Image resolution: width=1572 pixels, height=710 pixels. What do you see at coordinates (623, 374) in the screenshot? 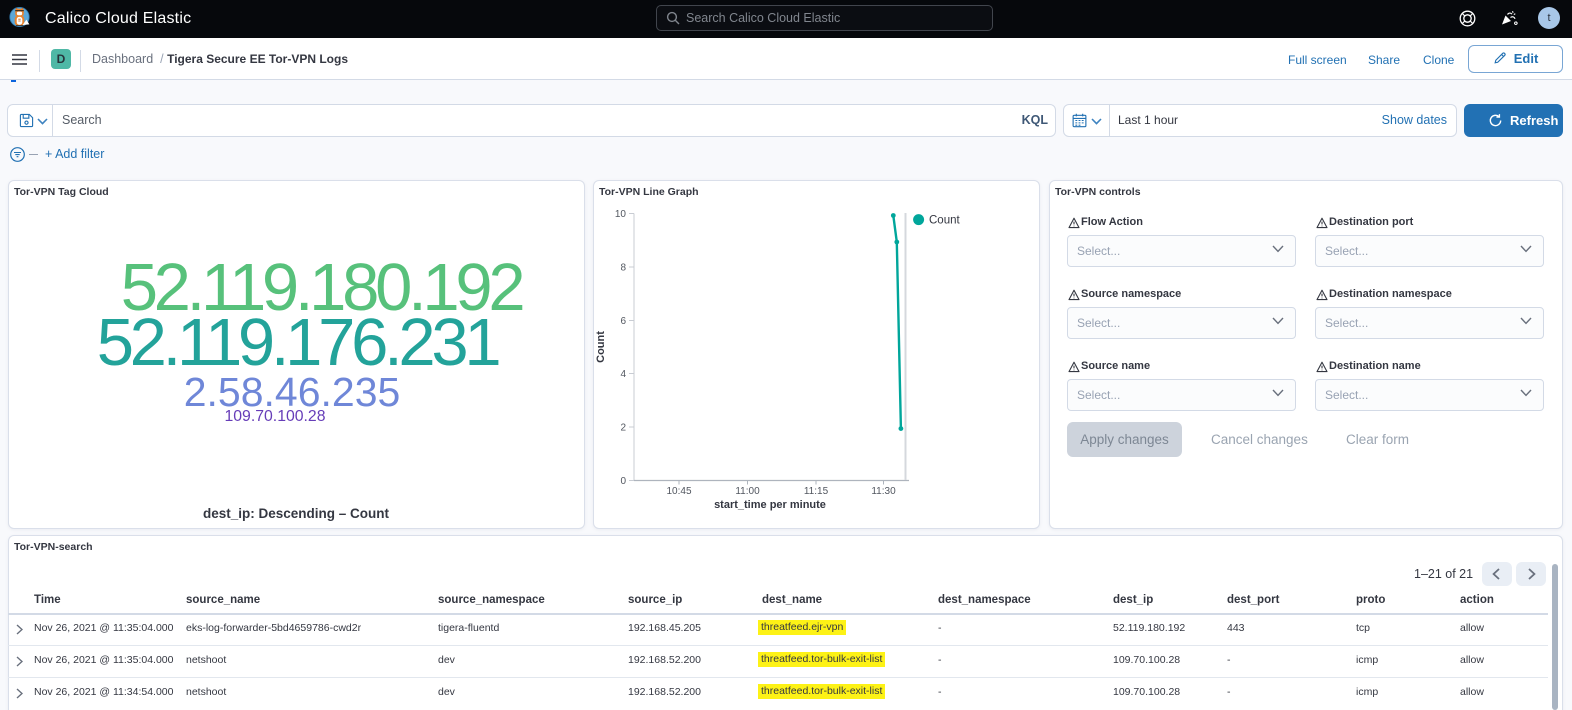
I see `svg-text: 4` at bounding box center [623, 374].